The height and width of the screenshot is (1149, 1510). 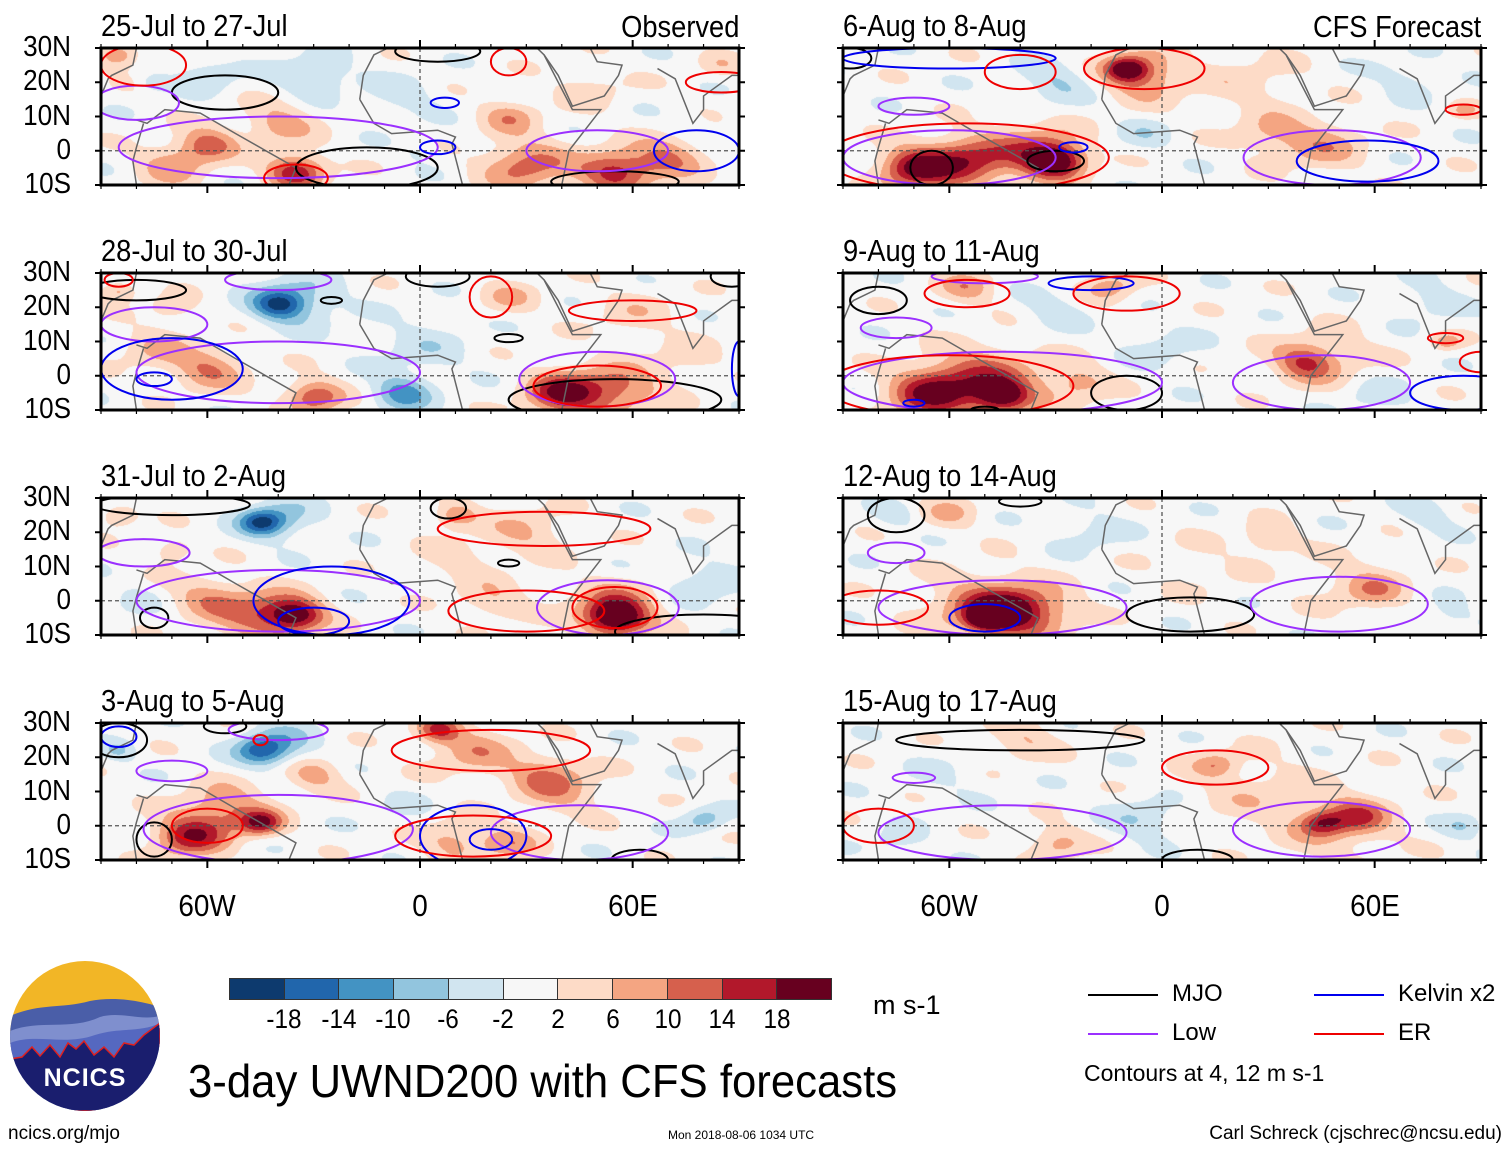 What do you see at coordinates (530, 989) in the screenshot?
I see `colorbar` at bounding box center [530, 989].